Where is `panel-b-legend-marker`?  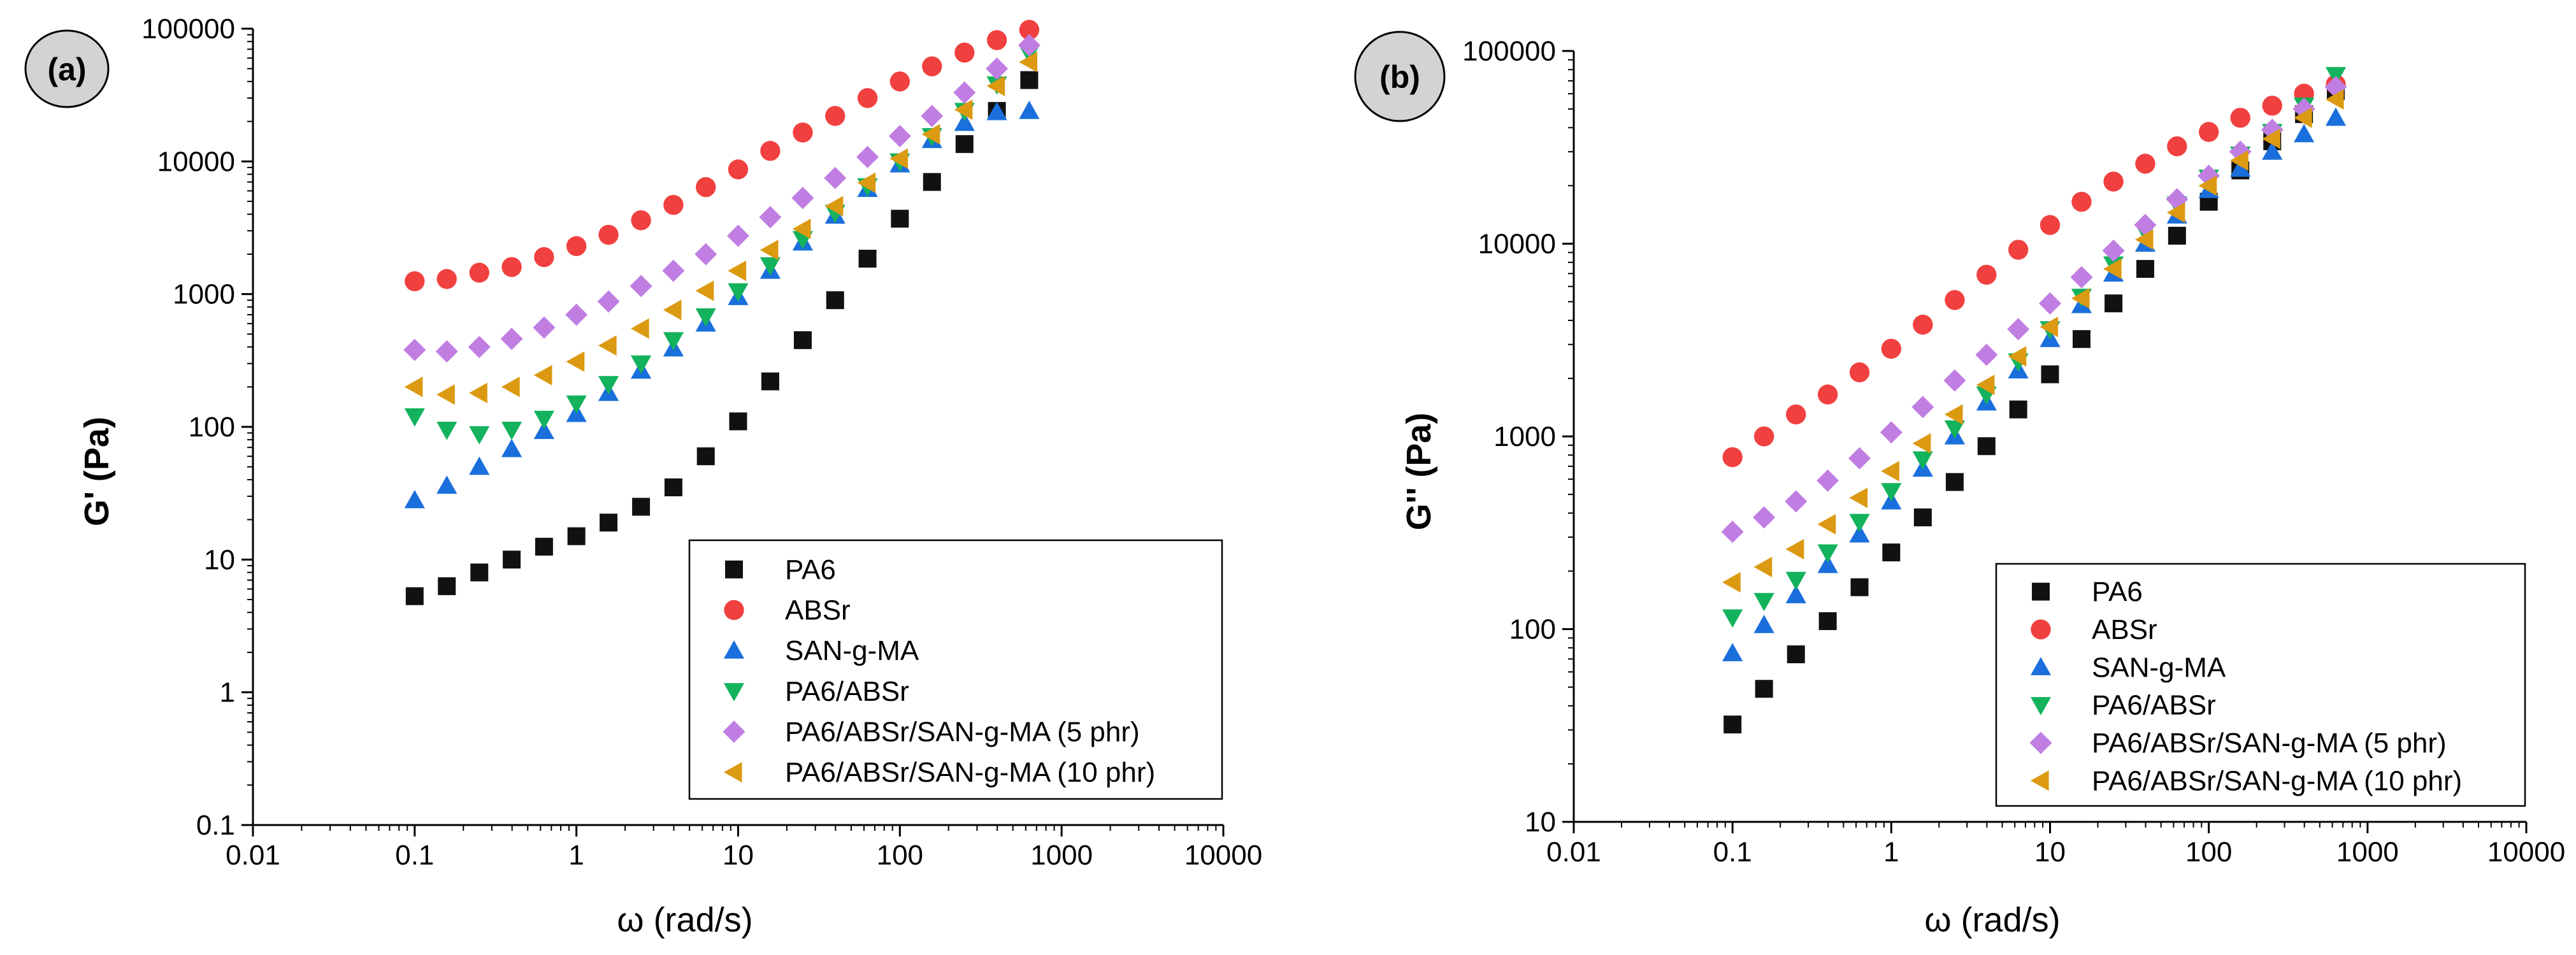
panel-b-legend-marker is located at coordinates (2041, 629).